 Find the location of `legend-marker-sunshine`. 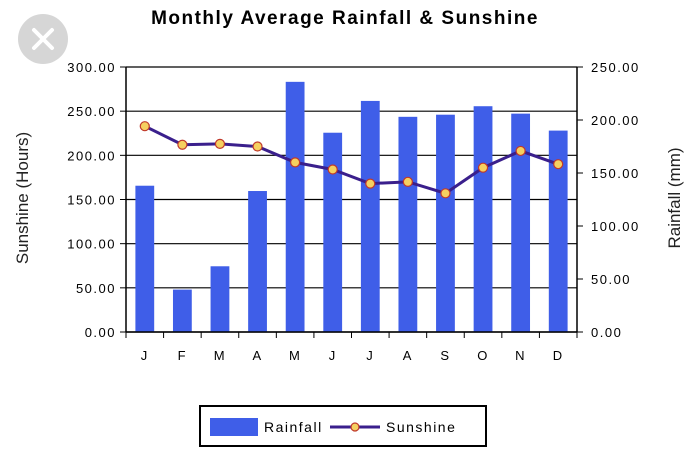

legend-marker-sunshine is located at coordinates (355, 427).